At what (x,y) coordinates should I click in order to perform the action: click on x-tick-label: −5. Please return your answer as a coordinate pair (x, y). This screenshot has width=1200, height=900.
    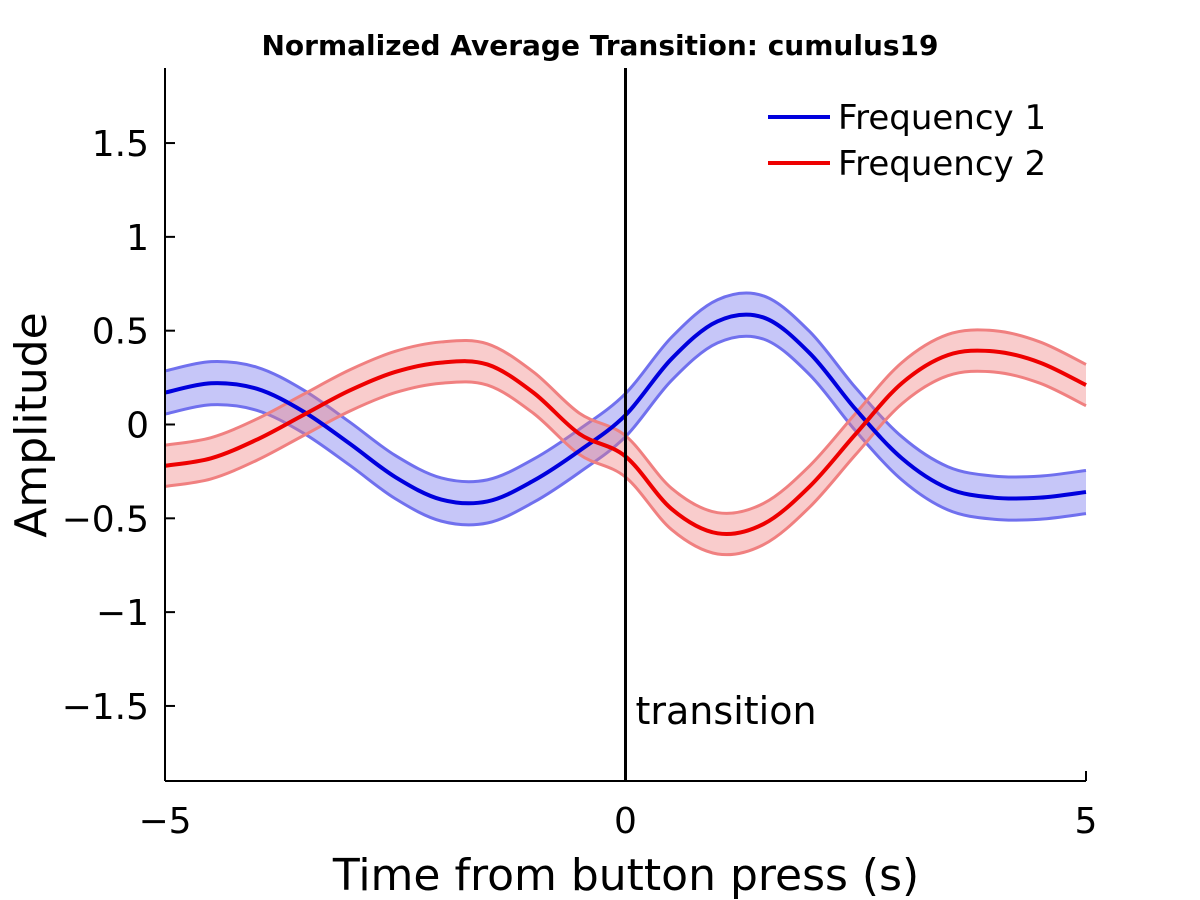
    Looking at the image, I should click on (164, 821).